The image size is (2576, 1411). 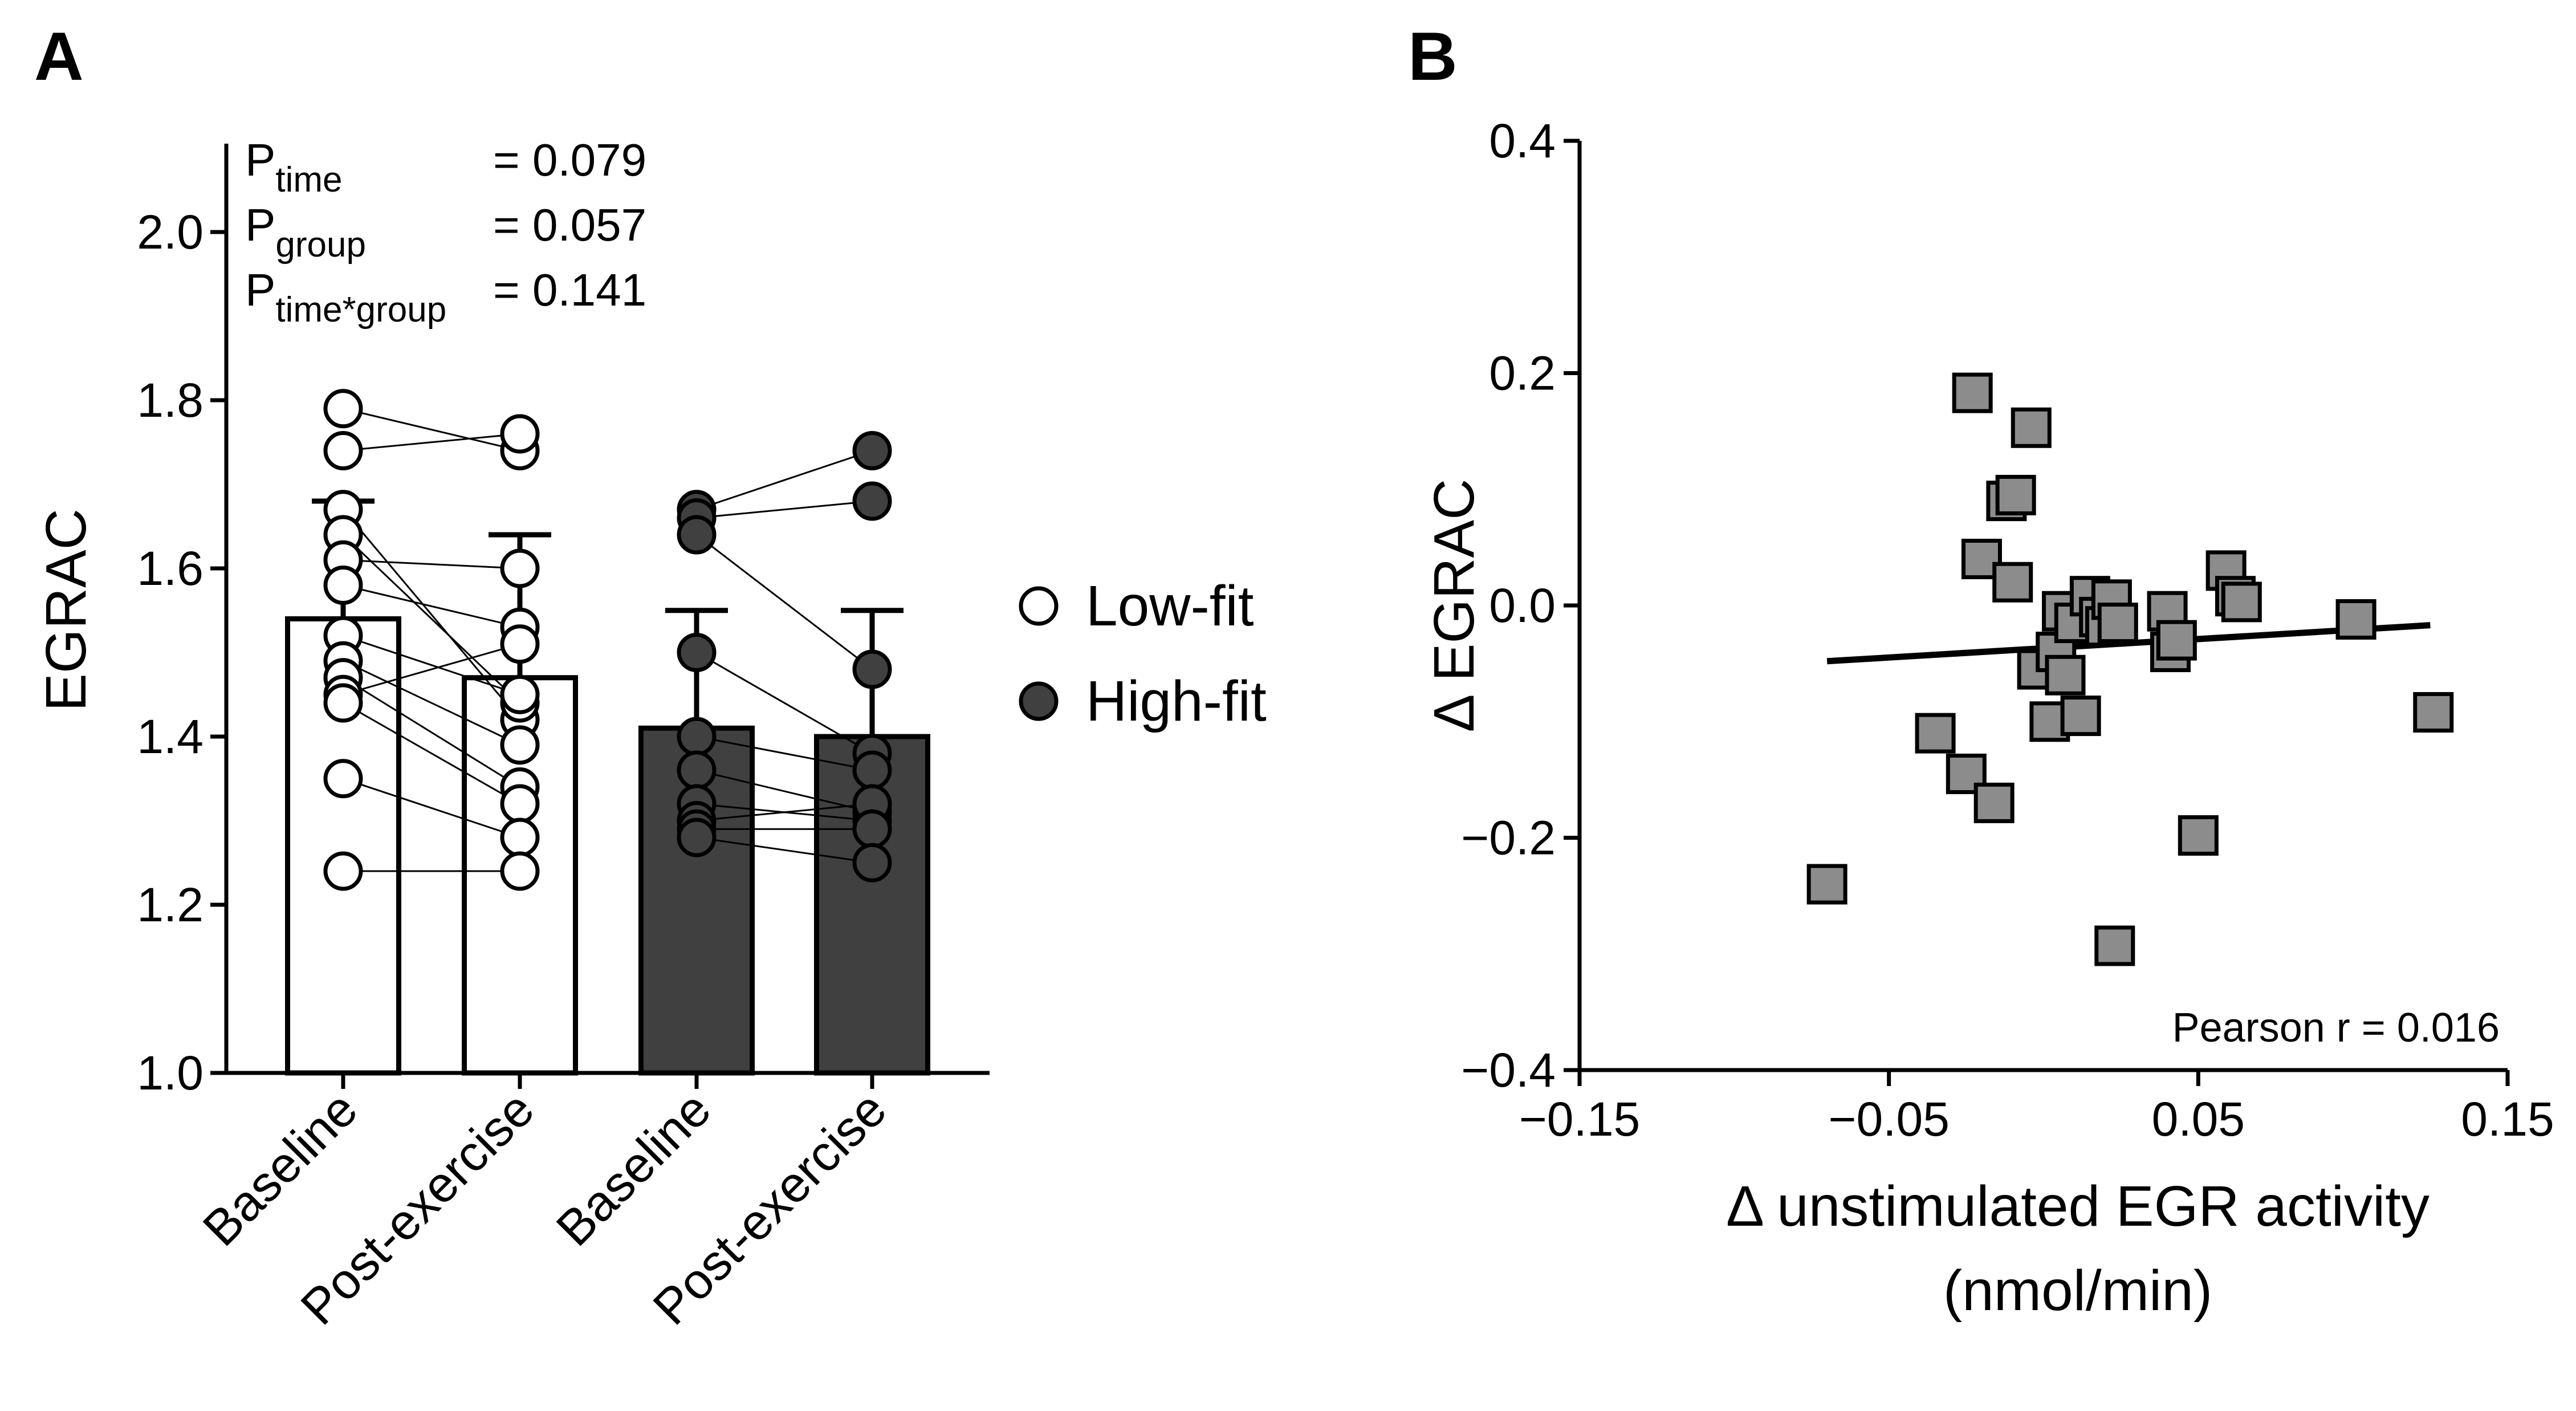 What do you see at coordinates (1143, 653) in the screenshot?
I see `panel-a-legend: Low-fit High-fit` at bounding box center [1143, 653].